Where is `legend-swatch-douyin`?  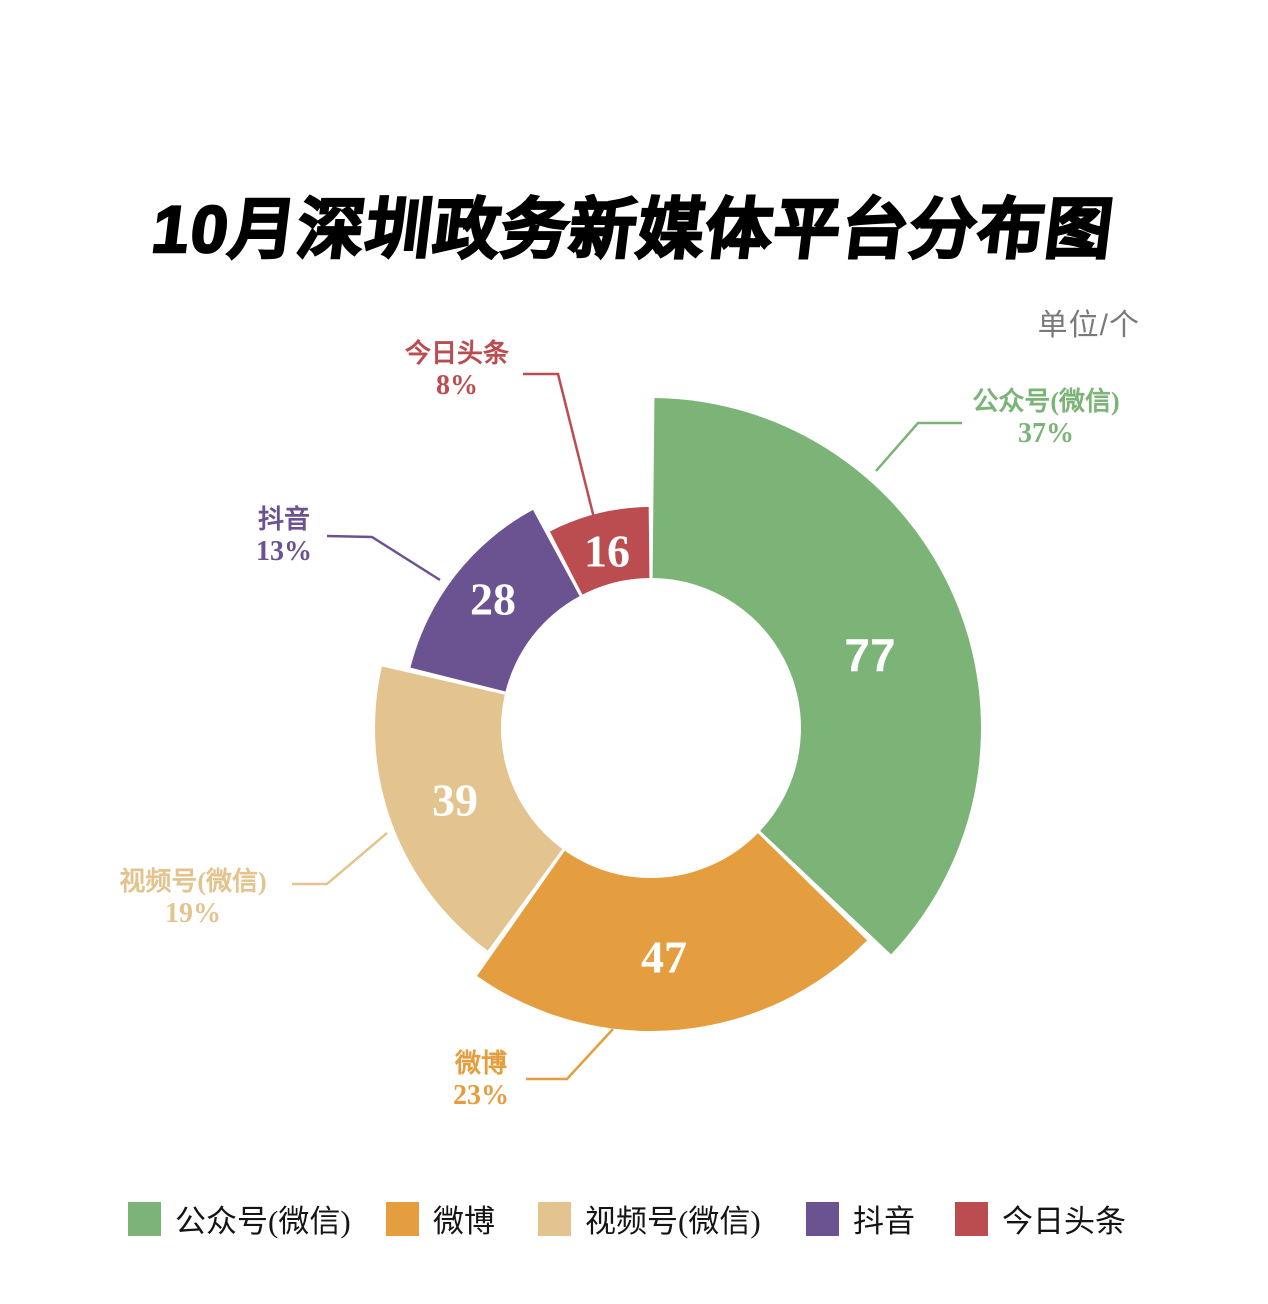 legend-swatch-douyin is located at coordinates (822, 1218).